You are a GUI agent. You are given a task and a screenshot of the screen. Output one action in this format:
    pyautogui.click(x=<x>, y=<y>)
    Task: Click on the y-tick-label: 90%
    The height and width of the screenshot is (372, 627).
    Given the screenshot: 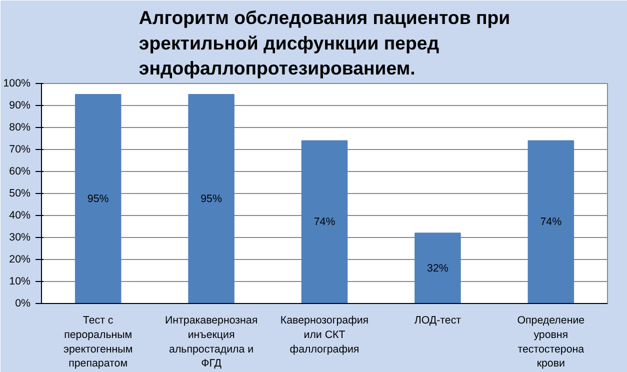 What is the action you would take?
    pyautogui.click(x=20, y=106)
    